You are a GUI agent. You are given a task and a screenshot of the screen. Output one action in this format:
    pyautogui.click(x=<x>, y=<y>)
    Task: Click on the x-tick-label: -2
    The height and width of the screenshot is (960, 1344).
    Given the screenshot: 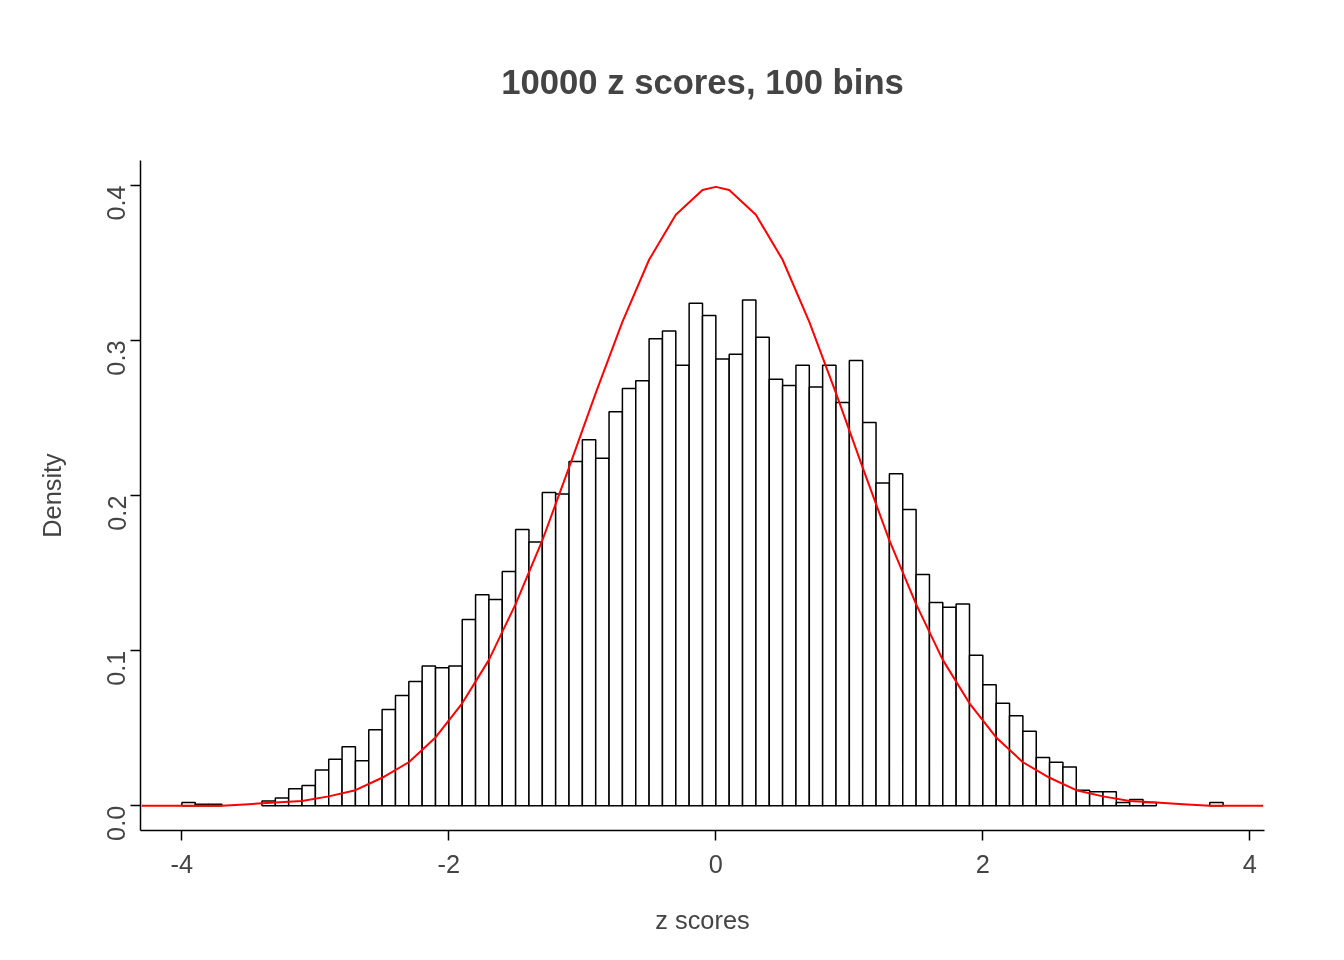 What is the action you would take?
    pyautogui.click(x=449, y=863)
    